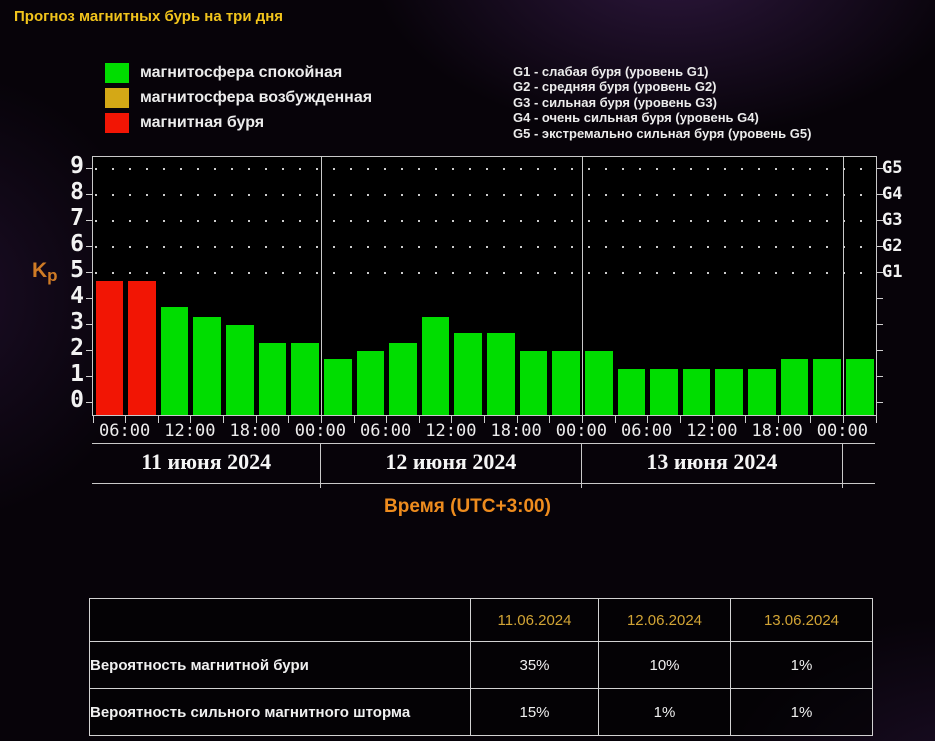 This screenshot has width=935, height=741. I want to click on row-label-storm-probability: Вероятность магнитной бури, so click(280, 665).